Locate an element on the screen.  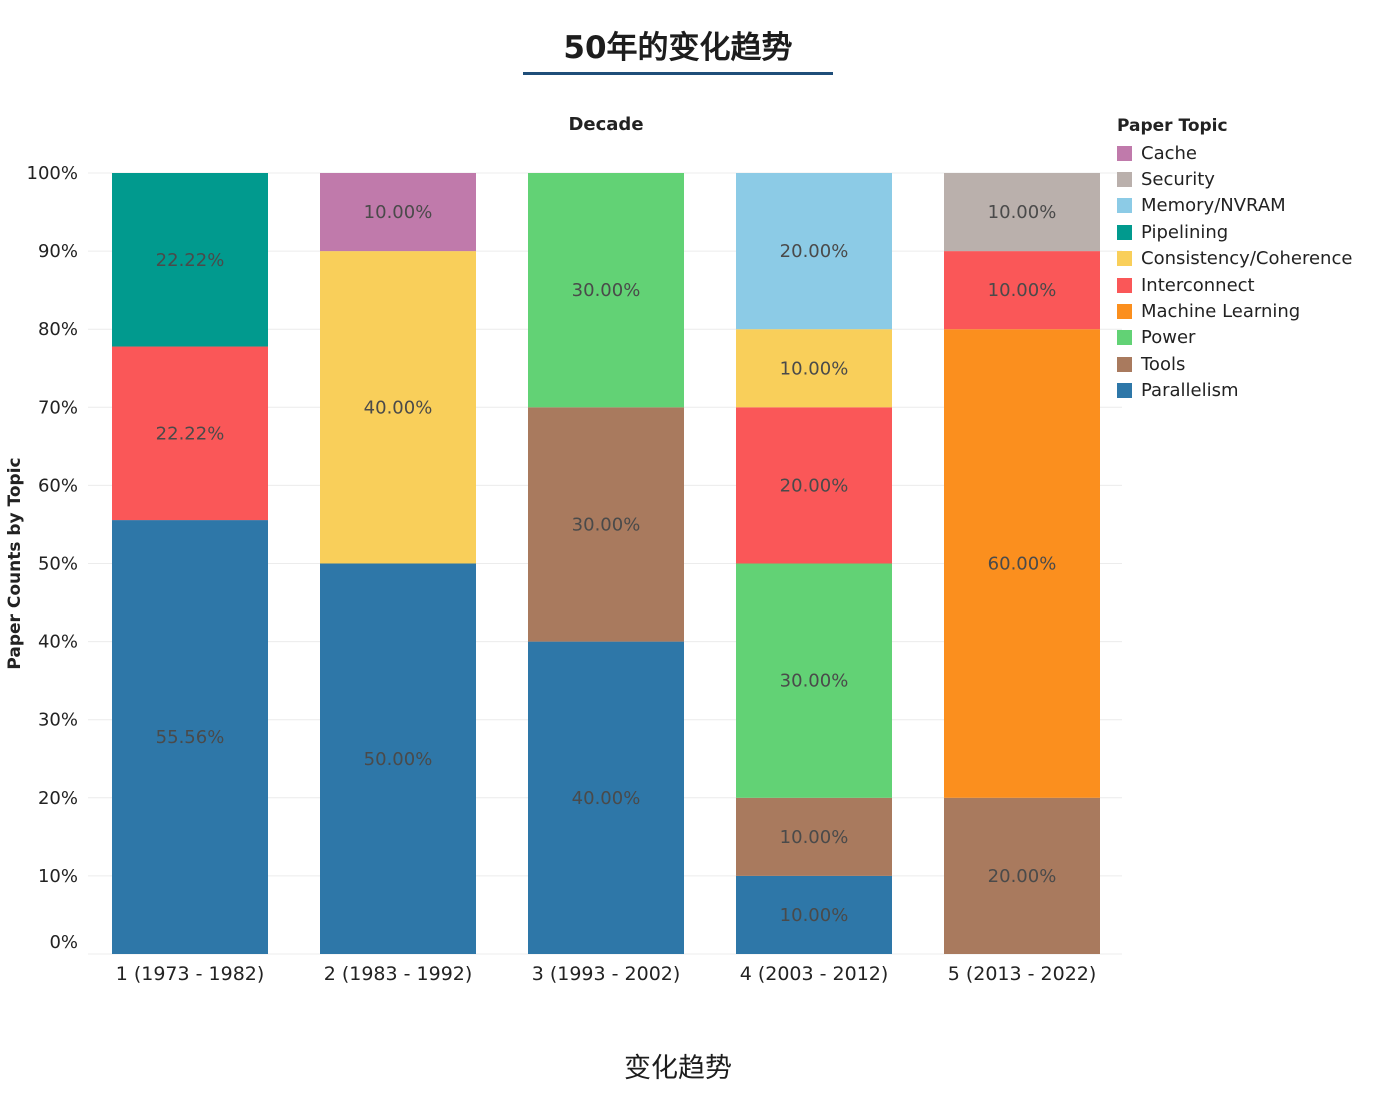
y-tick-label: 50% is located at coordinates (58, 564).